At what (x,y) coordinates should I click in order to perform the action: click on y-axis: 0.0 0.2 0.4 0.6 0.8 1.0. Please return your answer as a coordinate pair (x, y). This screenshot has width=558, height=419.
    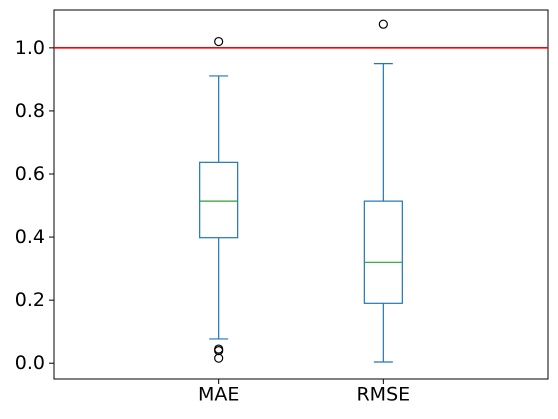
    Looking at the image, I should click on (34, 205).